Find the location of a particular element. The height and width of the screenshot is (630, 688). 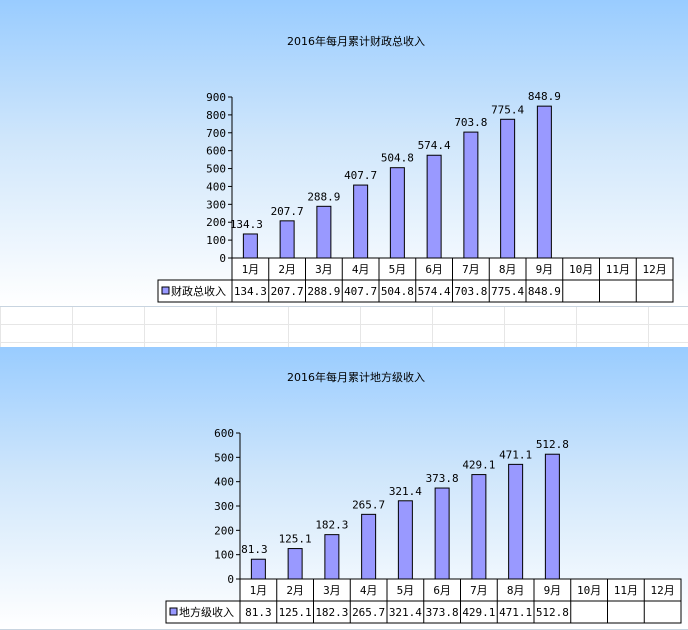

table-value: 125.1 is located at coordinates (295, 612).